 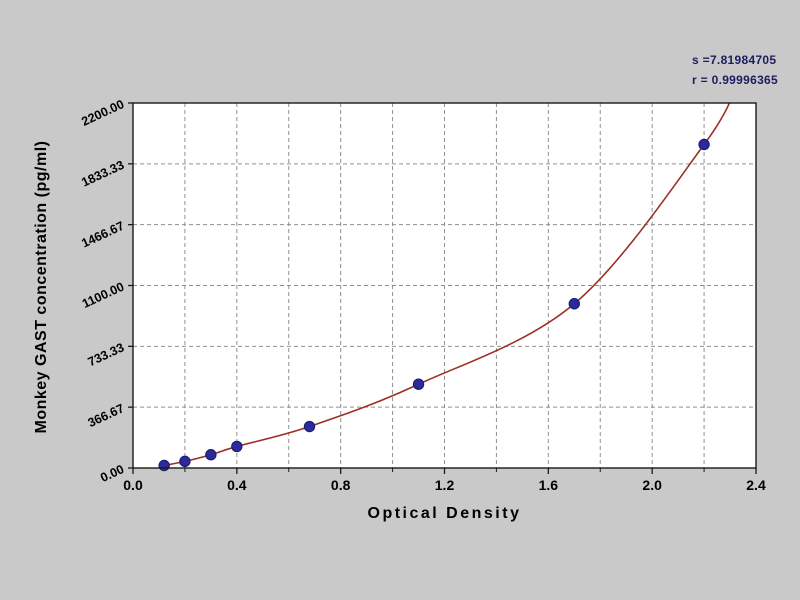 I want to click on y-tick-label: 366.67, so click(x=106, y=415).